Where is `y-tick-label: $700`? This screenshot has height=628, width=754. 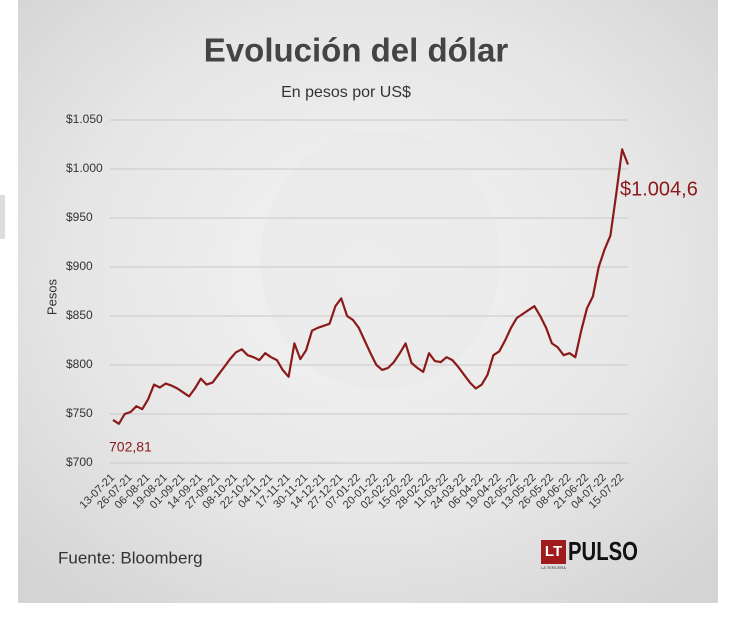
y-tick-label: $700 is located at coordinates (79, 462).